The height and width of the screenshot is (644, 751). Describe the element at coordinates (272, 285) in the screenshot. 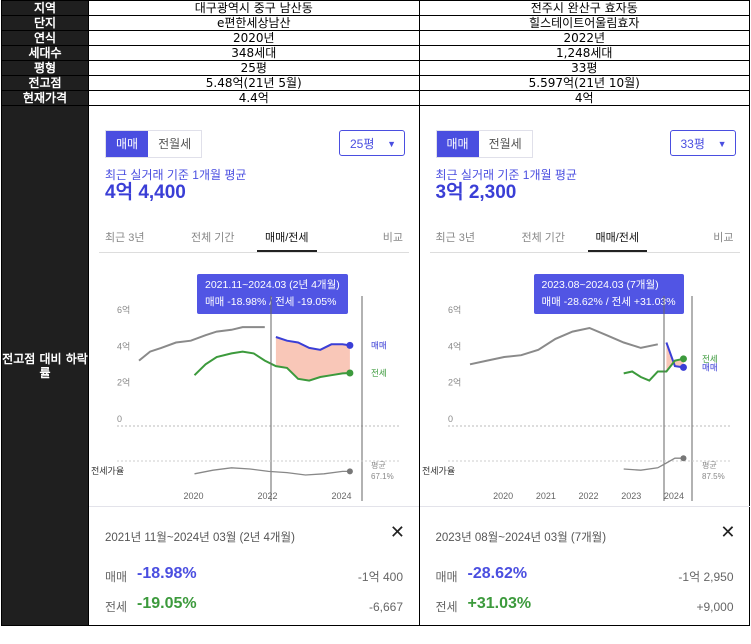

I see `tooltip-range: 2021.11~2024.03 (2년 4개월)` at that location.